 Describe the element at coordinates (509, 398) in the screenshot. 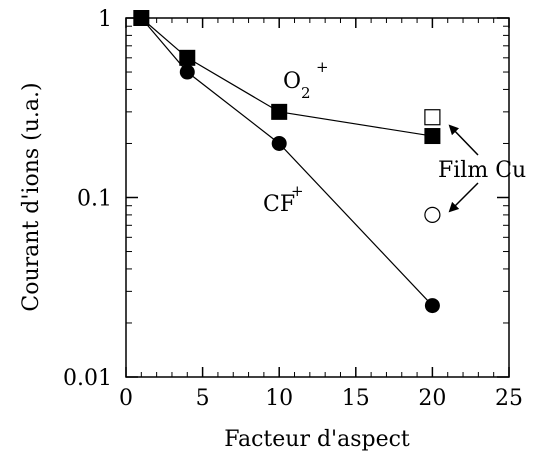

I see `x-tick-label: 25` at that location.